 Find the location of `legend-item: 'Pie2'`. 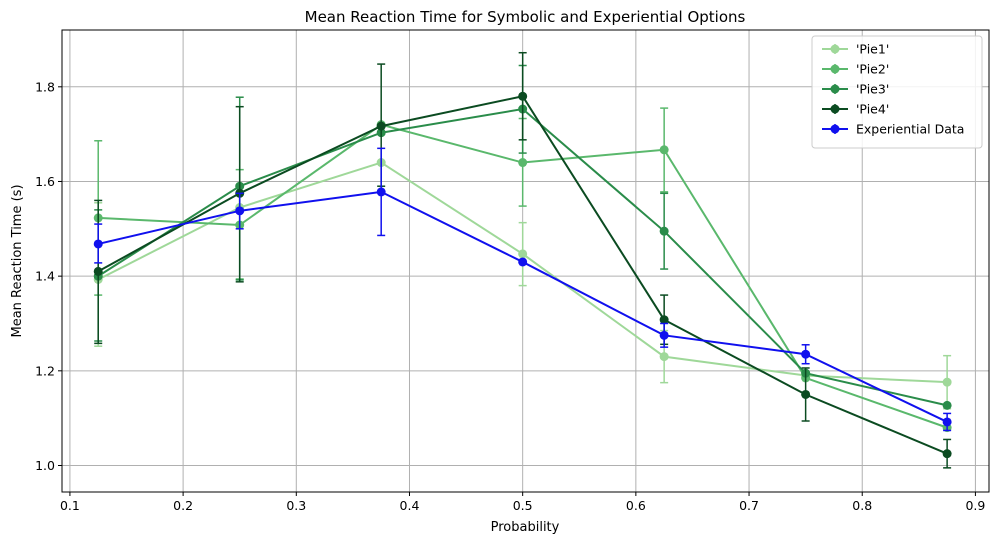

legend-item: 'Pie2' is located at coordinates (855, 69).